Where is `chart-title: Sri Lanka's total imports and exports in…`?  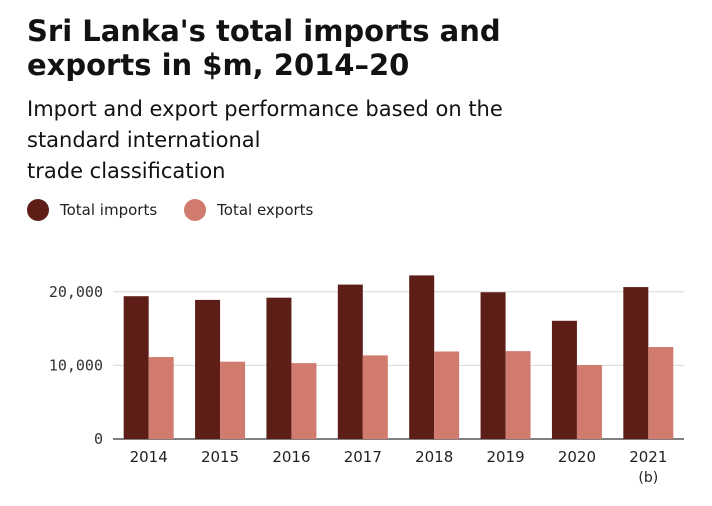
chart-title: Sri Lanka's total imports and exports in… is located at coordinates (357, 48).